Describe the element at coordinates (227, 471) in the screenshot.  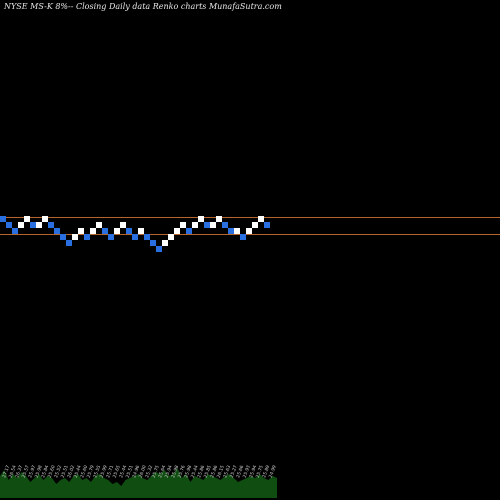
I see `date-label: 25.63` at that location.